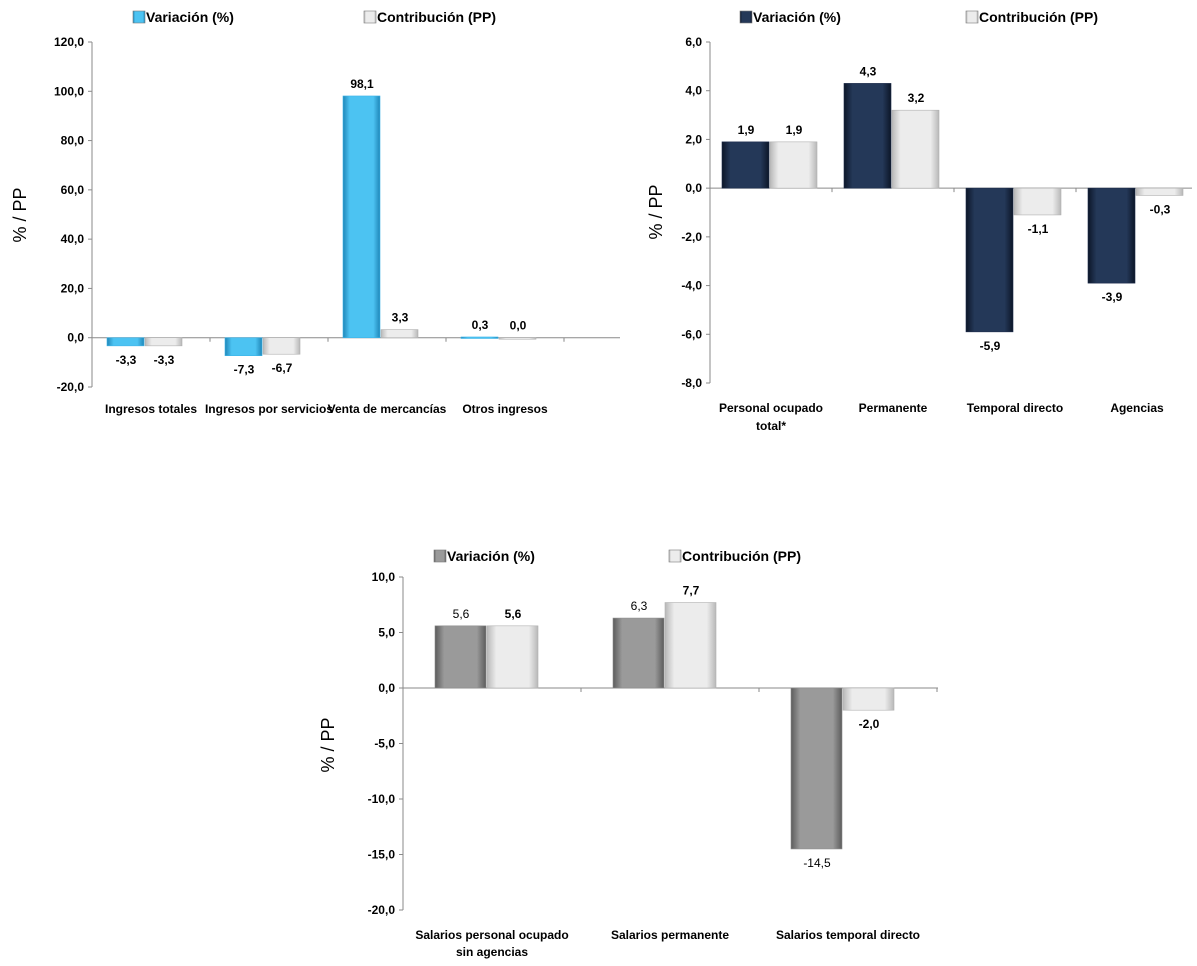 The height and width of the screenshot is (966, 1197). What do you see at coordinates (505, 409) in the screenshot?
I see `x-category-label: Otros ingresos` at bounding box center [505, 409].